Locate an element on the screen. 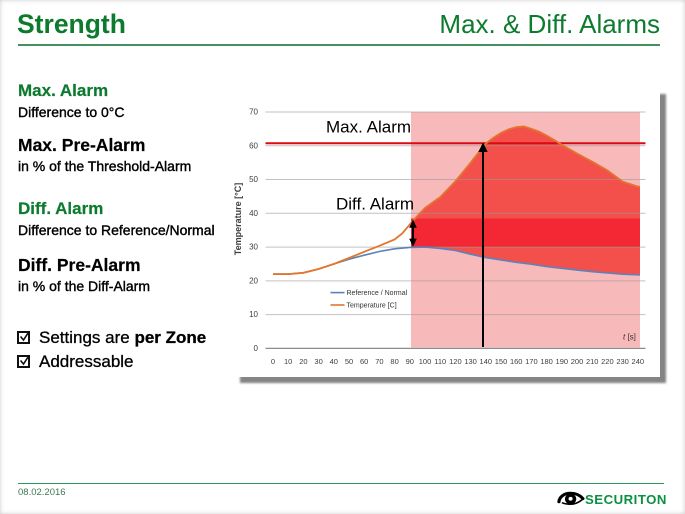 The height and width of the screenshot is (514, 685). svg-text: 210 is located at coordinates (592, 361).